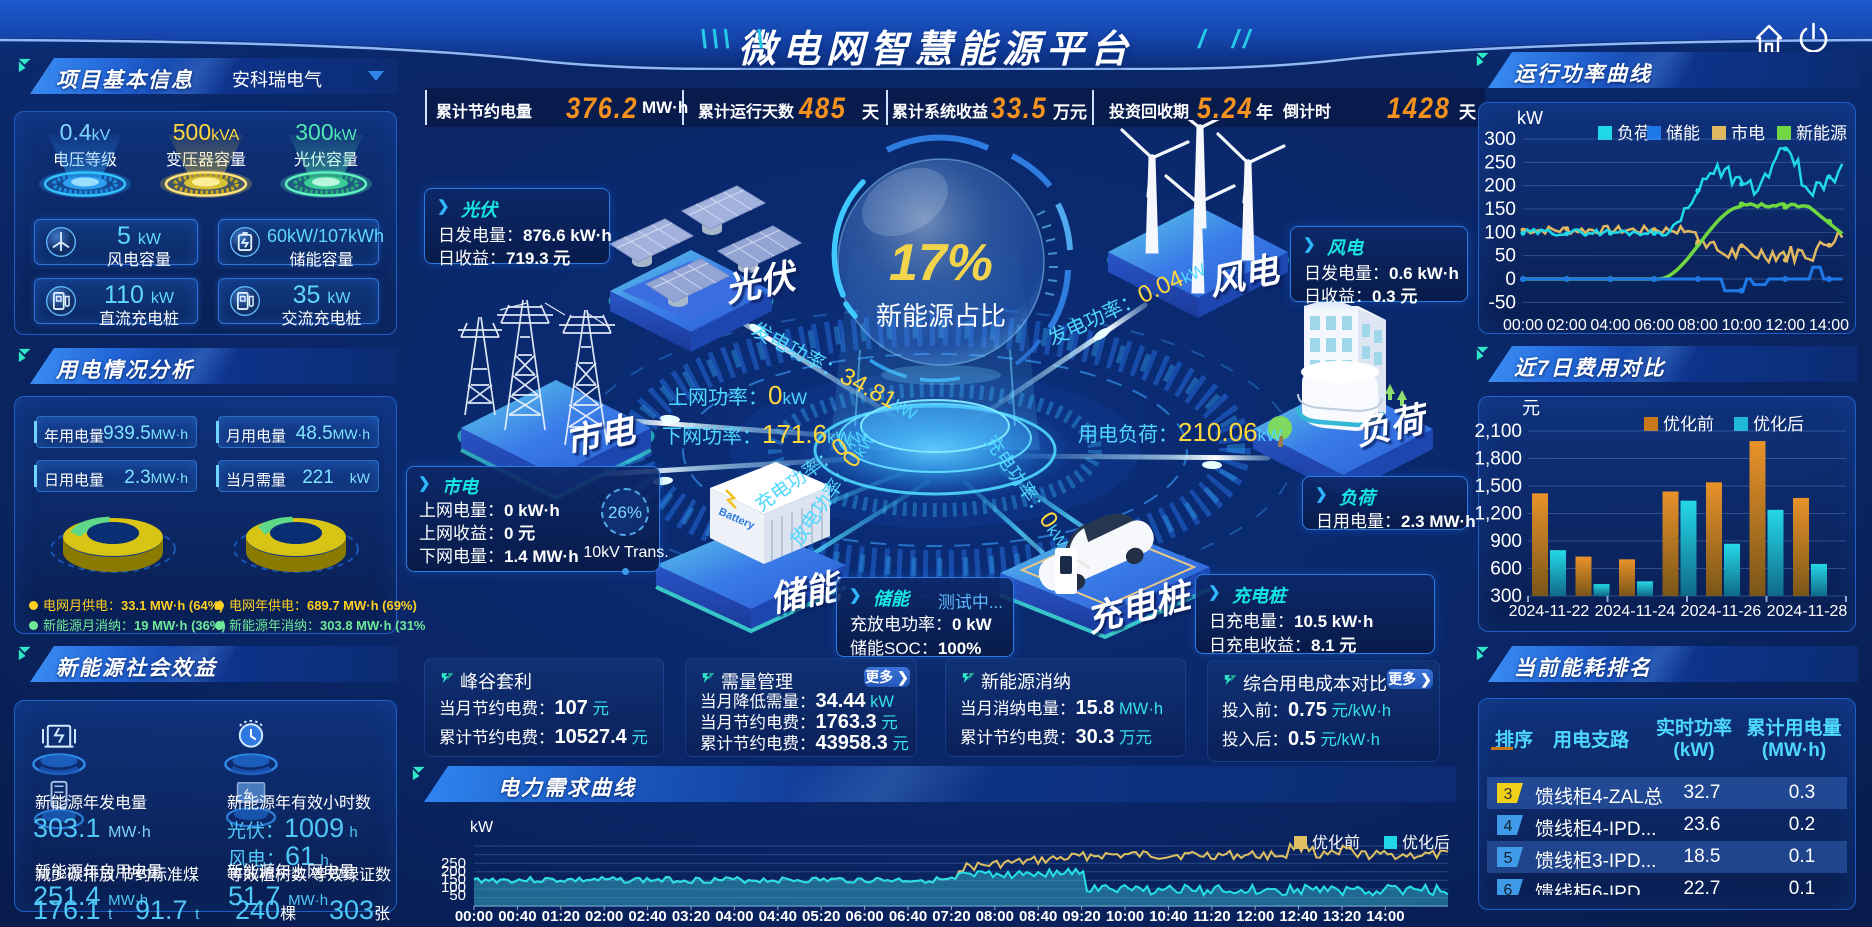 The height and width of the screenshot is (927, 1872). Describe the element at coordinates (1683, 133) in the screenshot. I see `svg-text: 储能` at that location.